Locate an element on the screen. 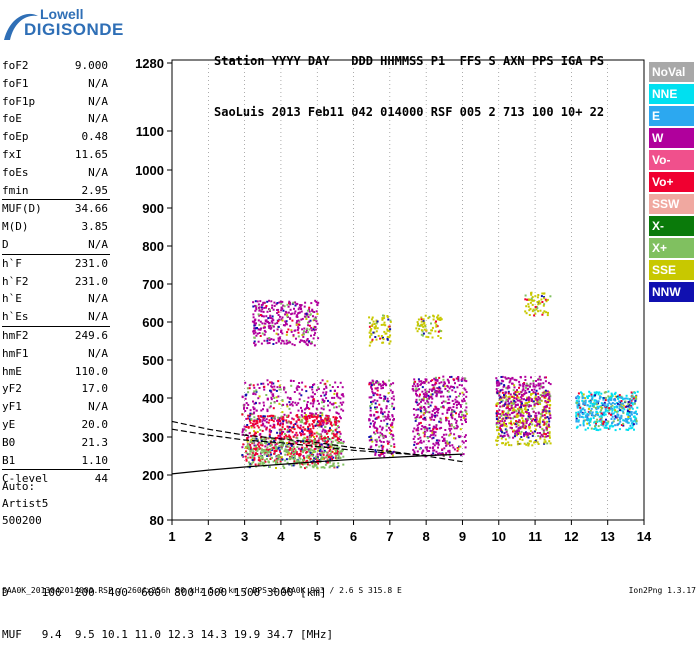  x-tick-label: 6 is located at coordinates (353, 536).